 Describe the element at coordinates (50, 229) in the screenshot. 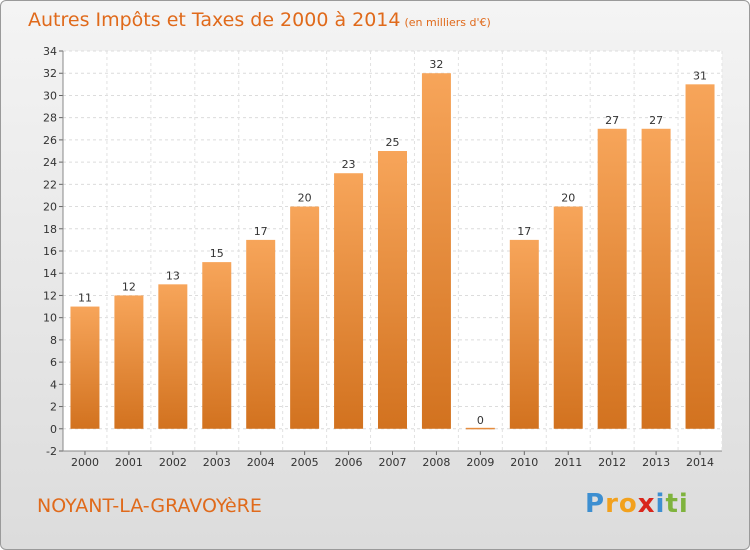

I see `y-tick-label: 18` at that location.